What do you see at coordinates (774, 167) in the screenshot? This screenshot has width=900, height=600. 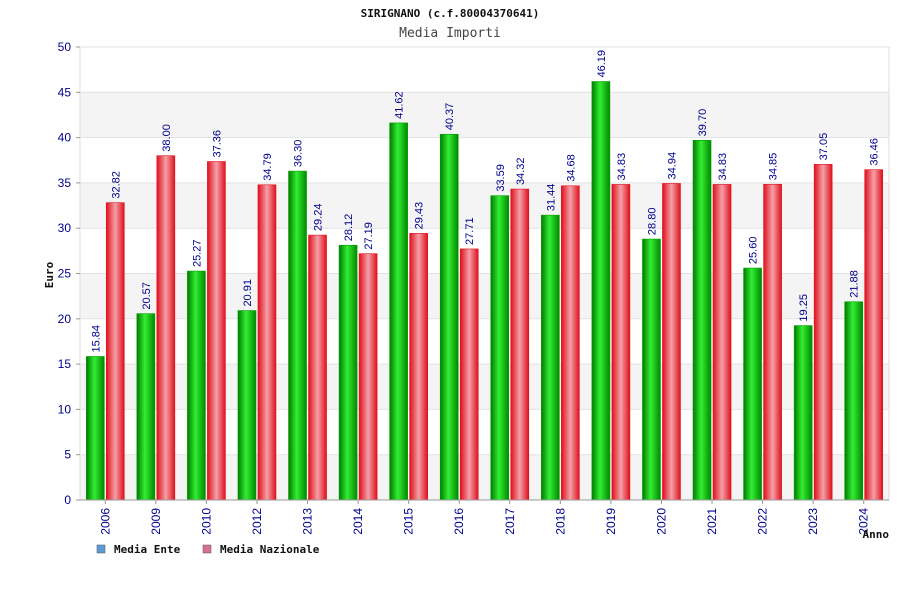 I see `value-label-media-nazionale: 34.85` at bounding box center [774, 167].